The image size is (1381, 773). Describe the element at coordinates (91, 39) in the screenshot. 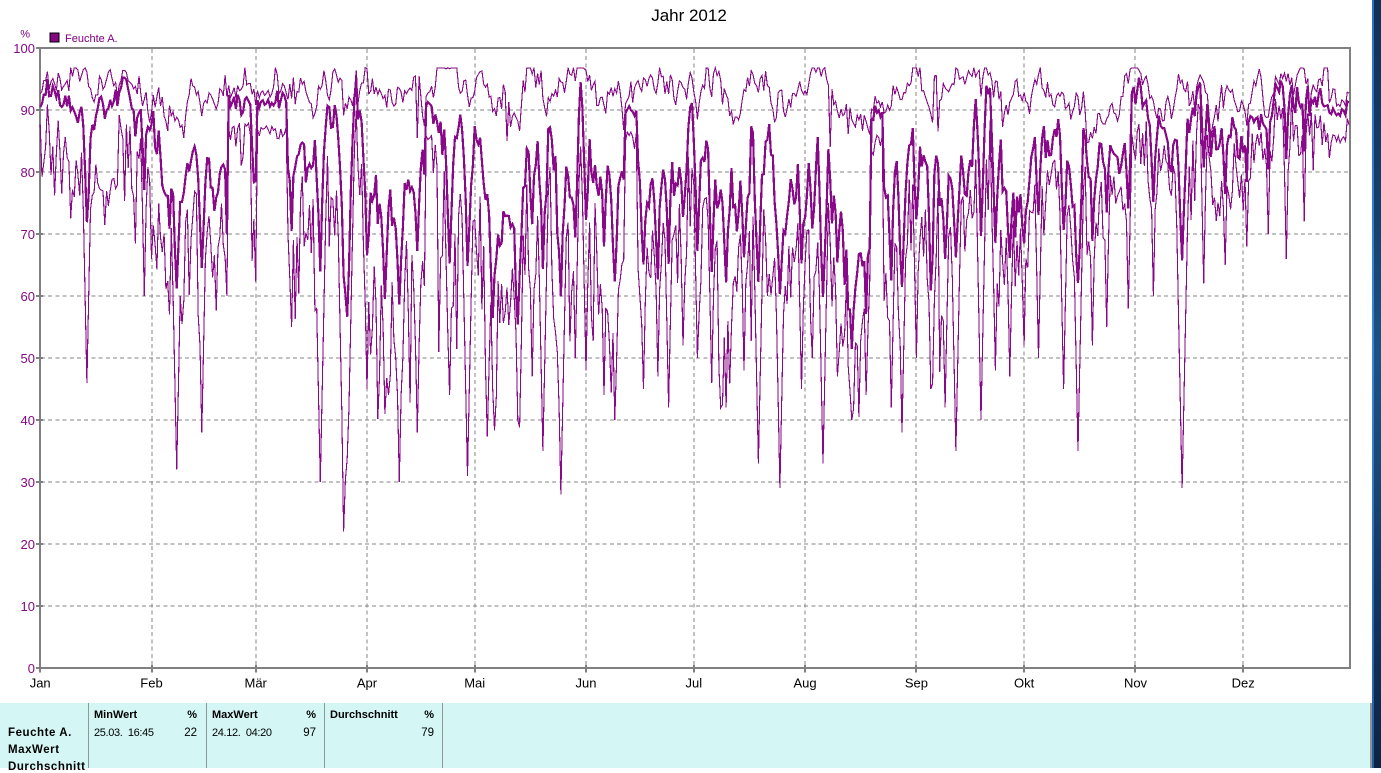

I see `svg-text: Feuchte A.` at that location.